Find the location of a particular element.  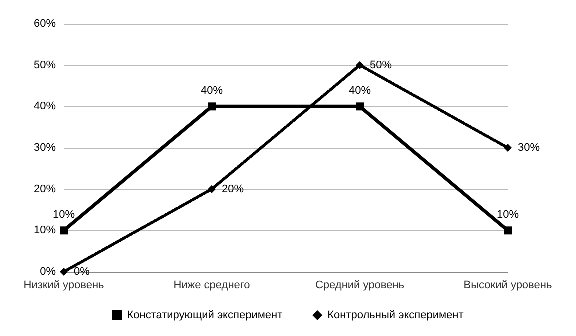

y-tick-label: 60% is located at coordinates (45, 24).